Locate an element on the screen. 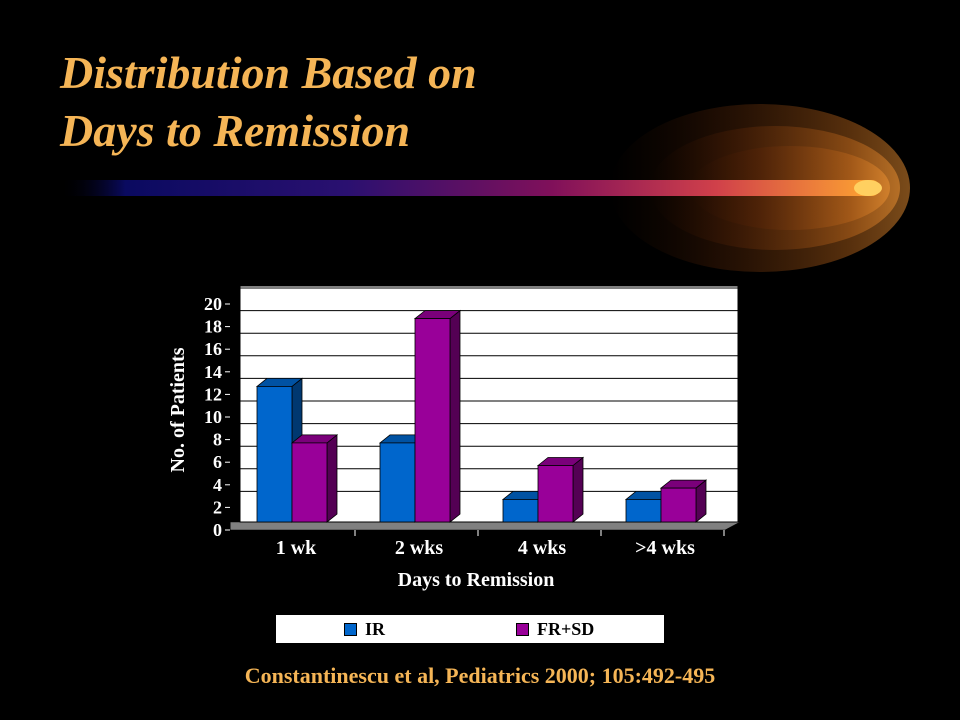 The image size is (960, 720). slide-title: Distribution Based on Days to Remission is located at coordinates (268, 102).